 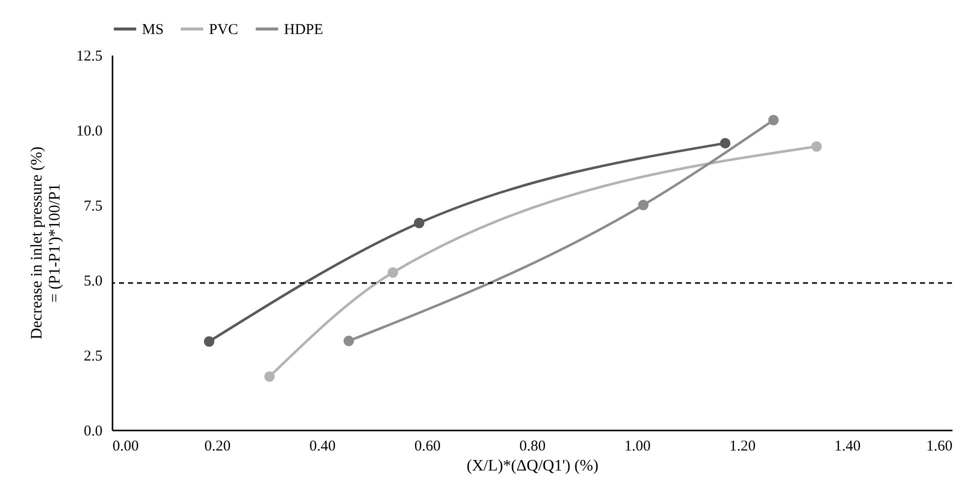 I want to click on y-tick-label: 2.5, so click(x=93, y=356).